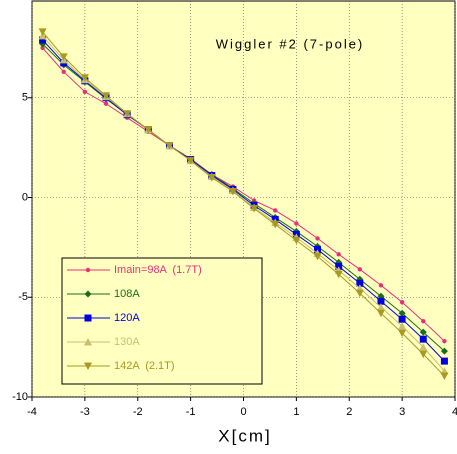 This screenshot has width=457, height=454. I want to click on x-axis-title: X[cm], so click(244, 435).